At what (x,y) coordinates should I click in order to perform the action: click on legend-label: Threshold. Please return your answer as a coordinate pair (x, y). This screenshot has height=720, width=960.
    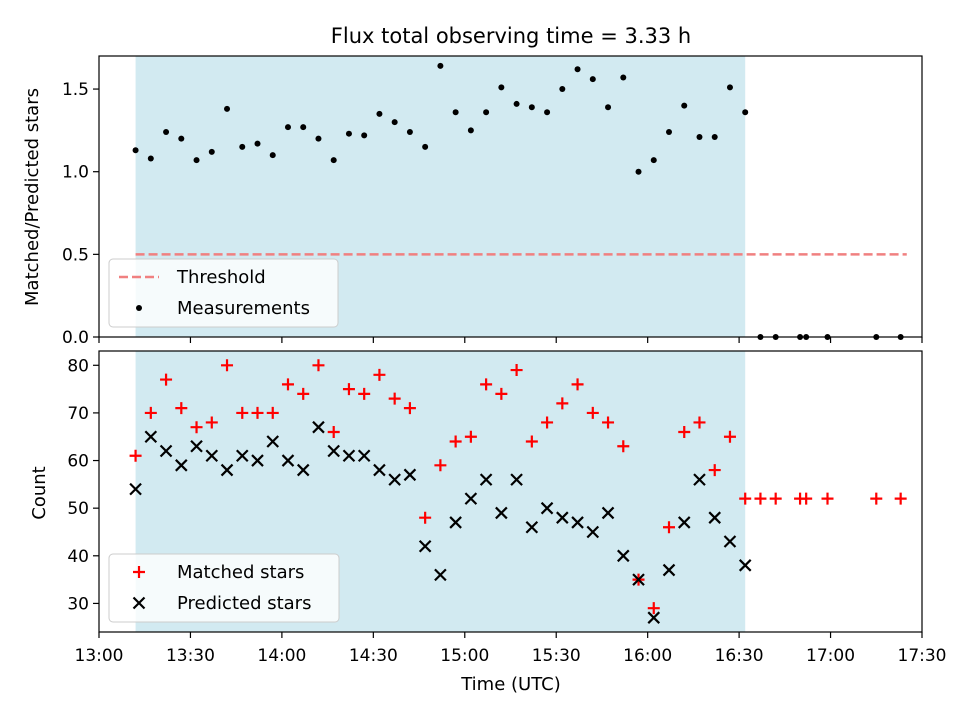
    Looking at the image, I should click on (221, 277).